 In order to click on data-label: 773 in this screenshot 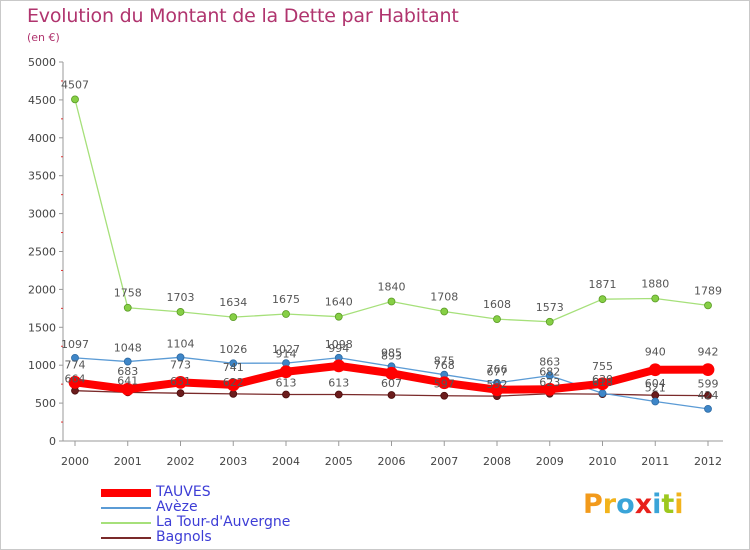, I will do `click(180, 364)`.